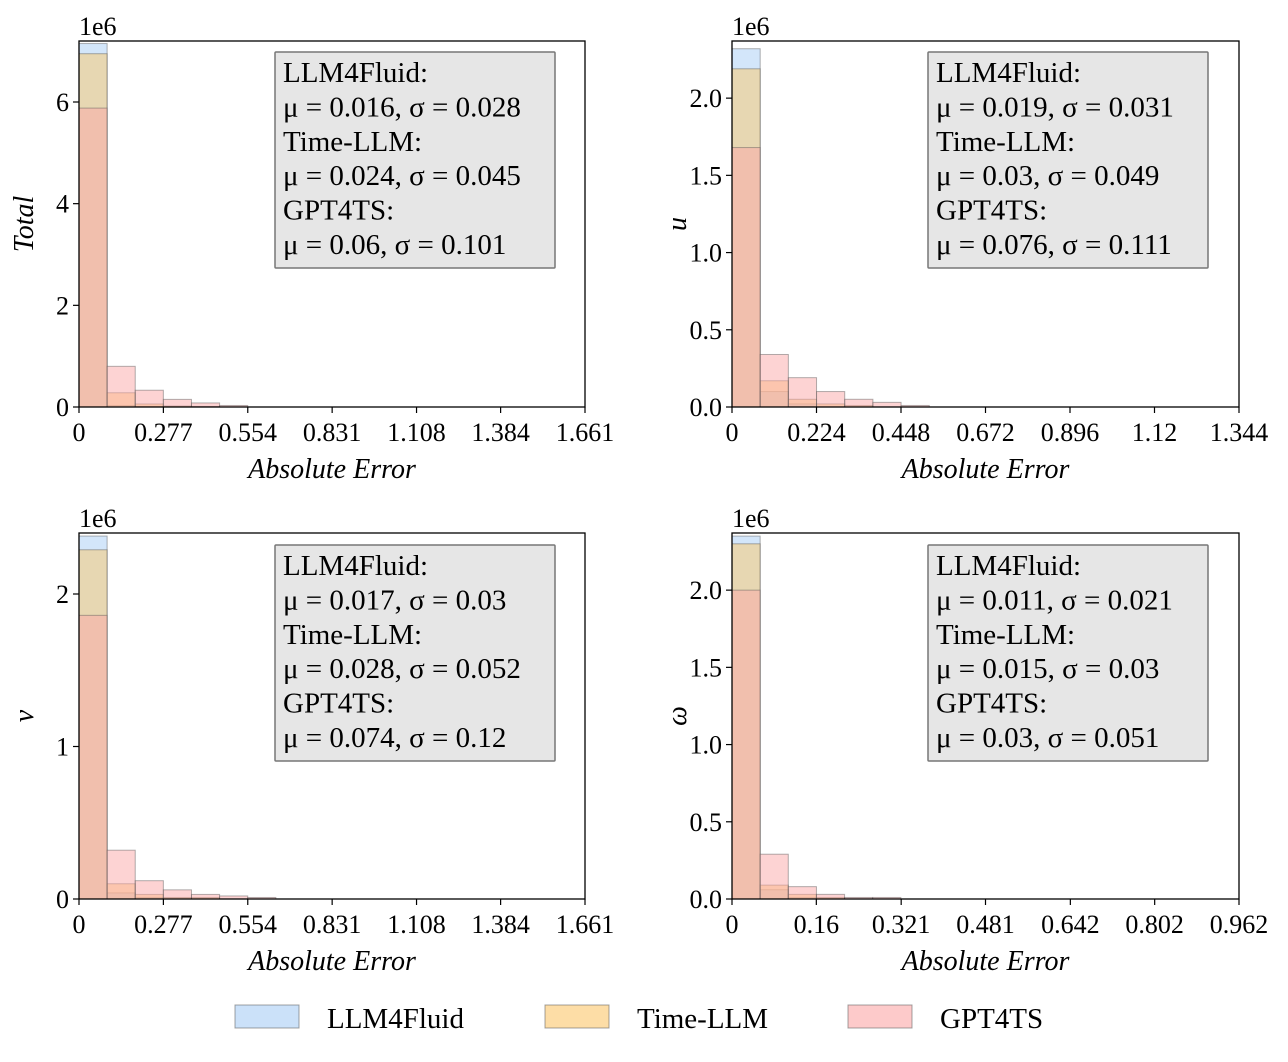 Image resolution: width=1288 pixels, height=1062 pixels. What do you see at coordinates (1047, 738) in the screenshot?
I see `stats-value: μ = 0.03, σ = 0.051` at bounding box center [1047, 738].